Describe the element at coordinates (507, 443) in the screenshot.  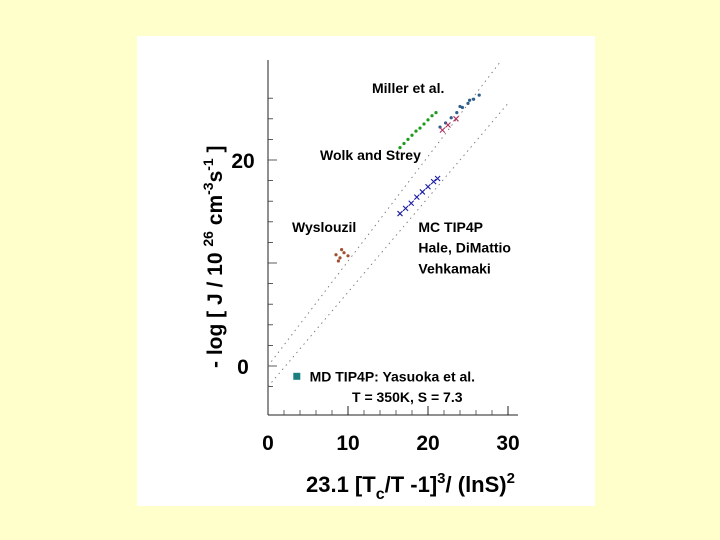
I see `x-tick-label: 30` at that location.